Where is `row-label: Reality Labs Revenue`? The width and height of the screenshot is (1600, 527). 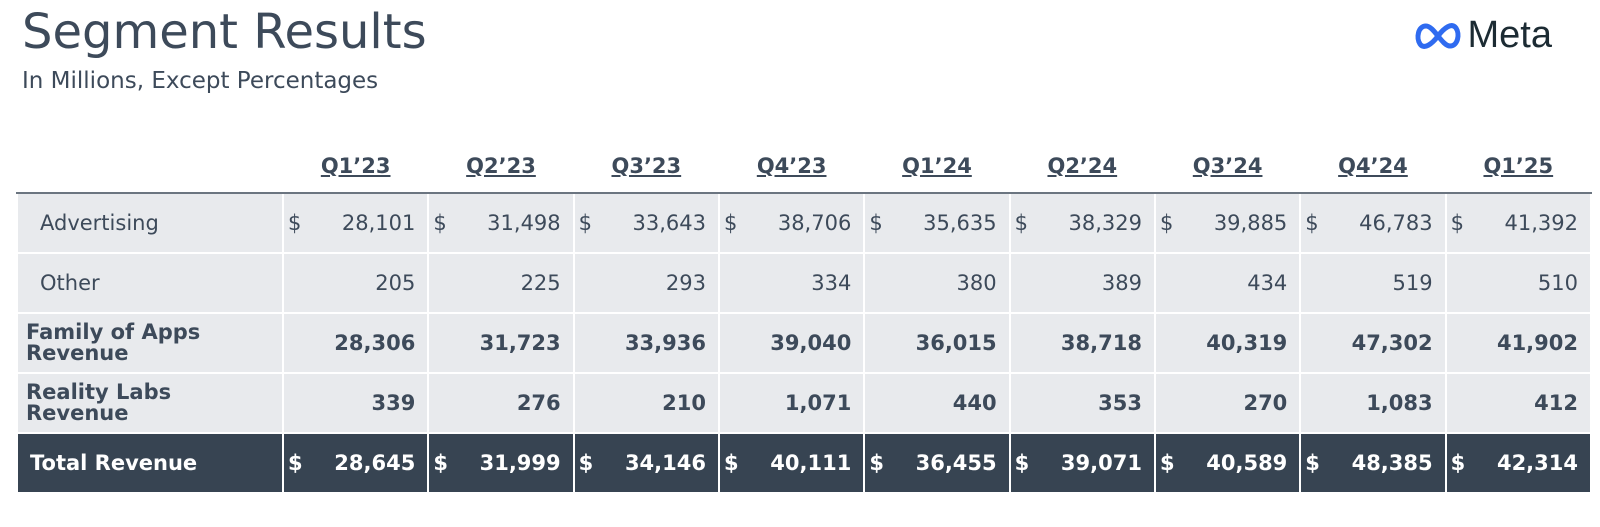
row-label: Reality Labs Revenue is located at coordinates (150, 403).